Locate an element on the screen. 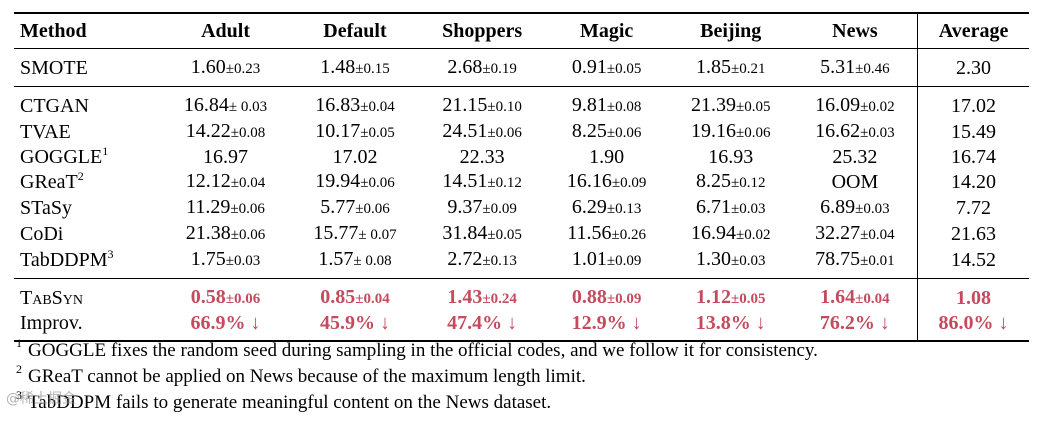  method-cell: TabSyn is located at coordinates (87, 295).